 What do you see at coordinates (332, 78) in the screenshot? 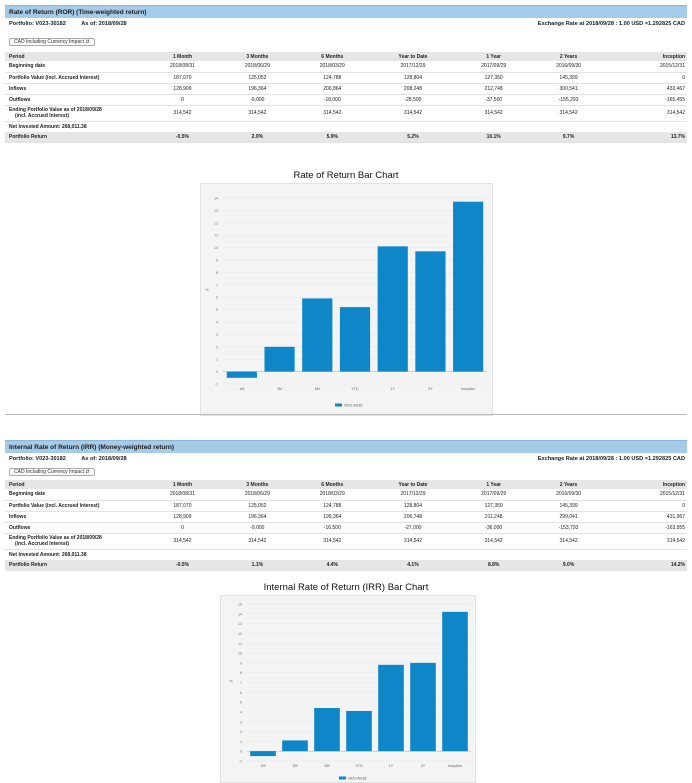
I see `table-cell: 124,788` at bounding box center [332, 78].